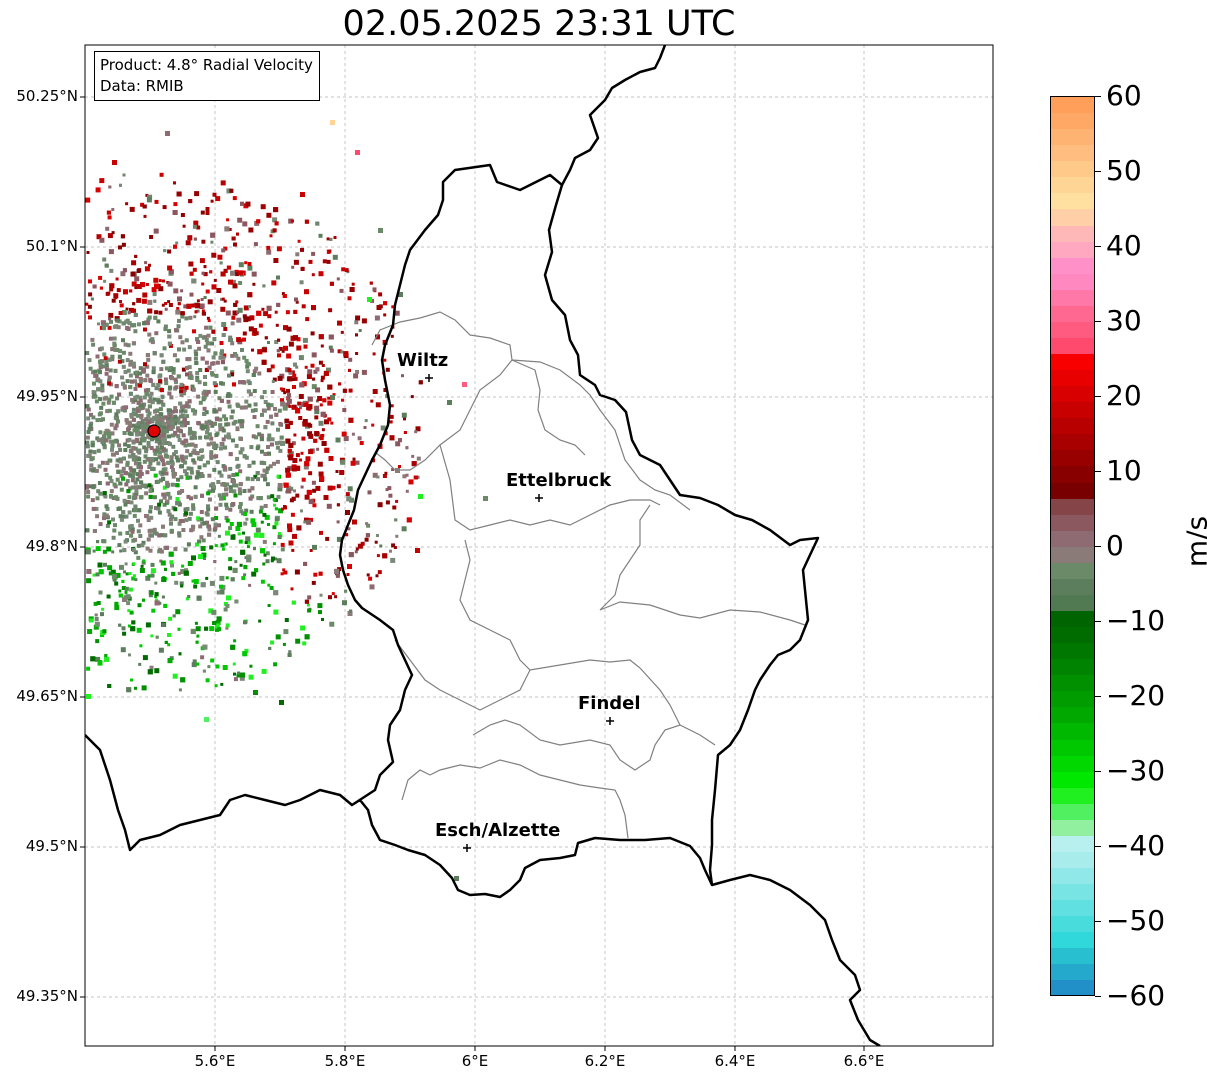  What do you see at coordinates (1136, 770) in the screenshot?
I see `colorbar-tick-label: −30` at bounding box center [1136, 770].